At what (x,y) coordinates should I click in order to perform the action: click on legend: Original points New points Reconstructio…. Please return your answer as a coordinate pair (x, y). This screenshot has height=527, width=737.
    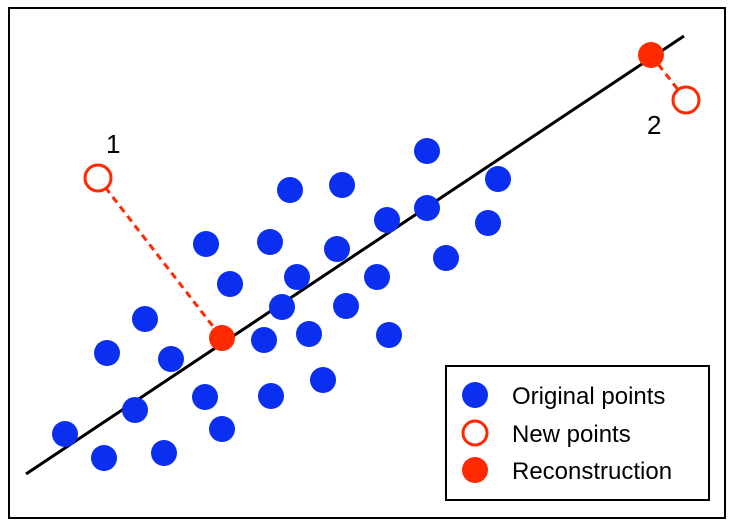
    Looking at the image, I should click on (577, 433).